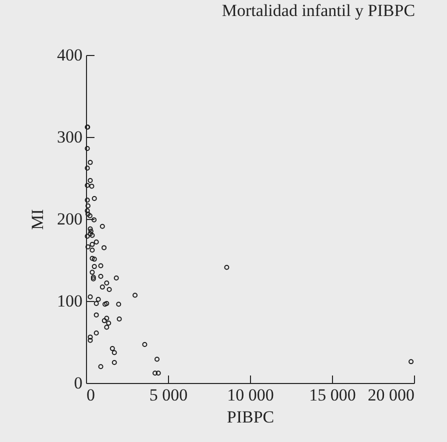 This screenshot has width=447, height=442. I want to click on x-axis-title: PIBPC, so click(250, 417).